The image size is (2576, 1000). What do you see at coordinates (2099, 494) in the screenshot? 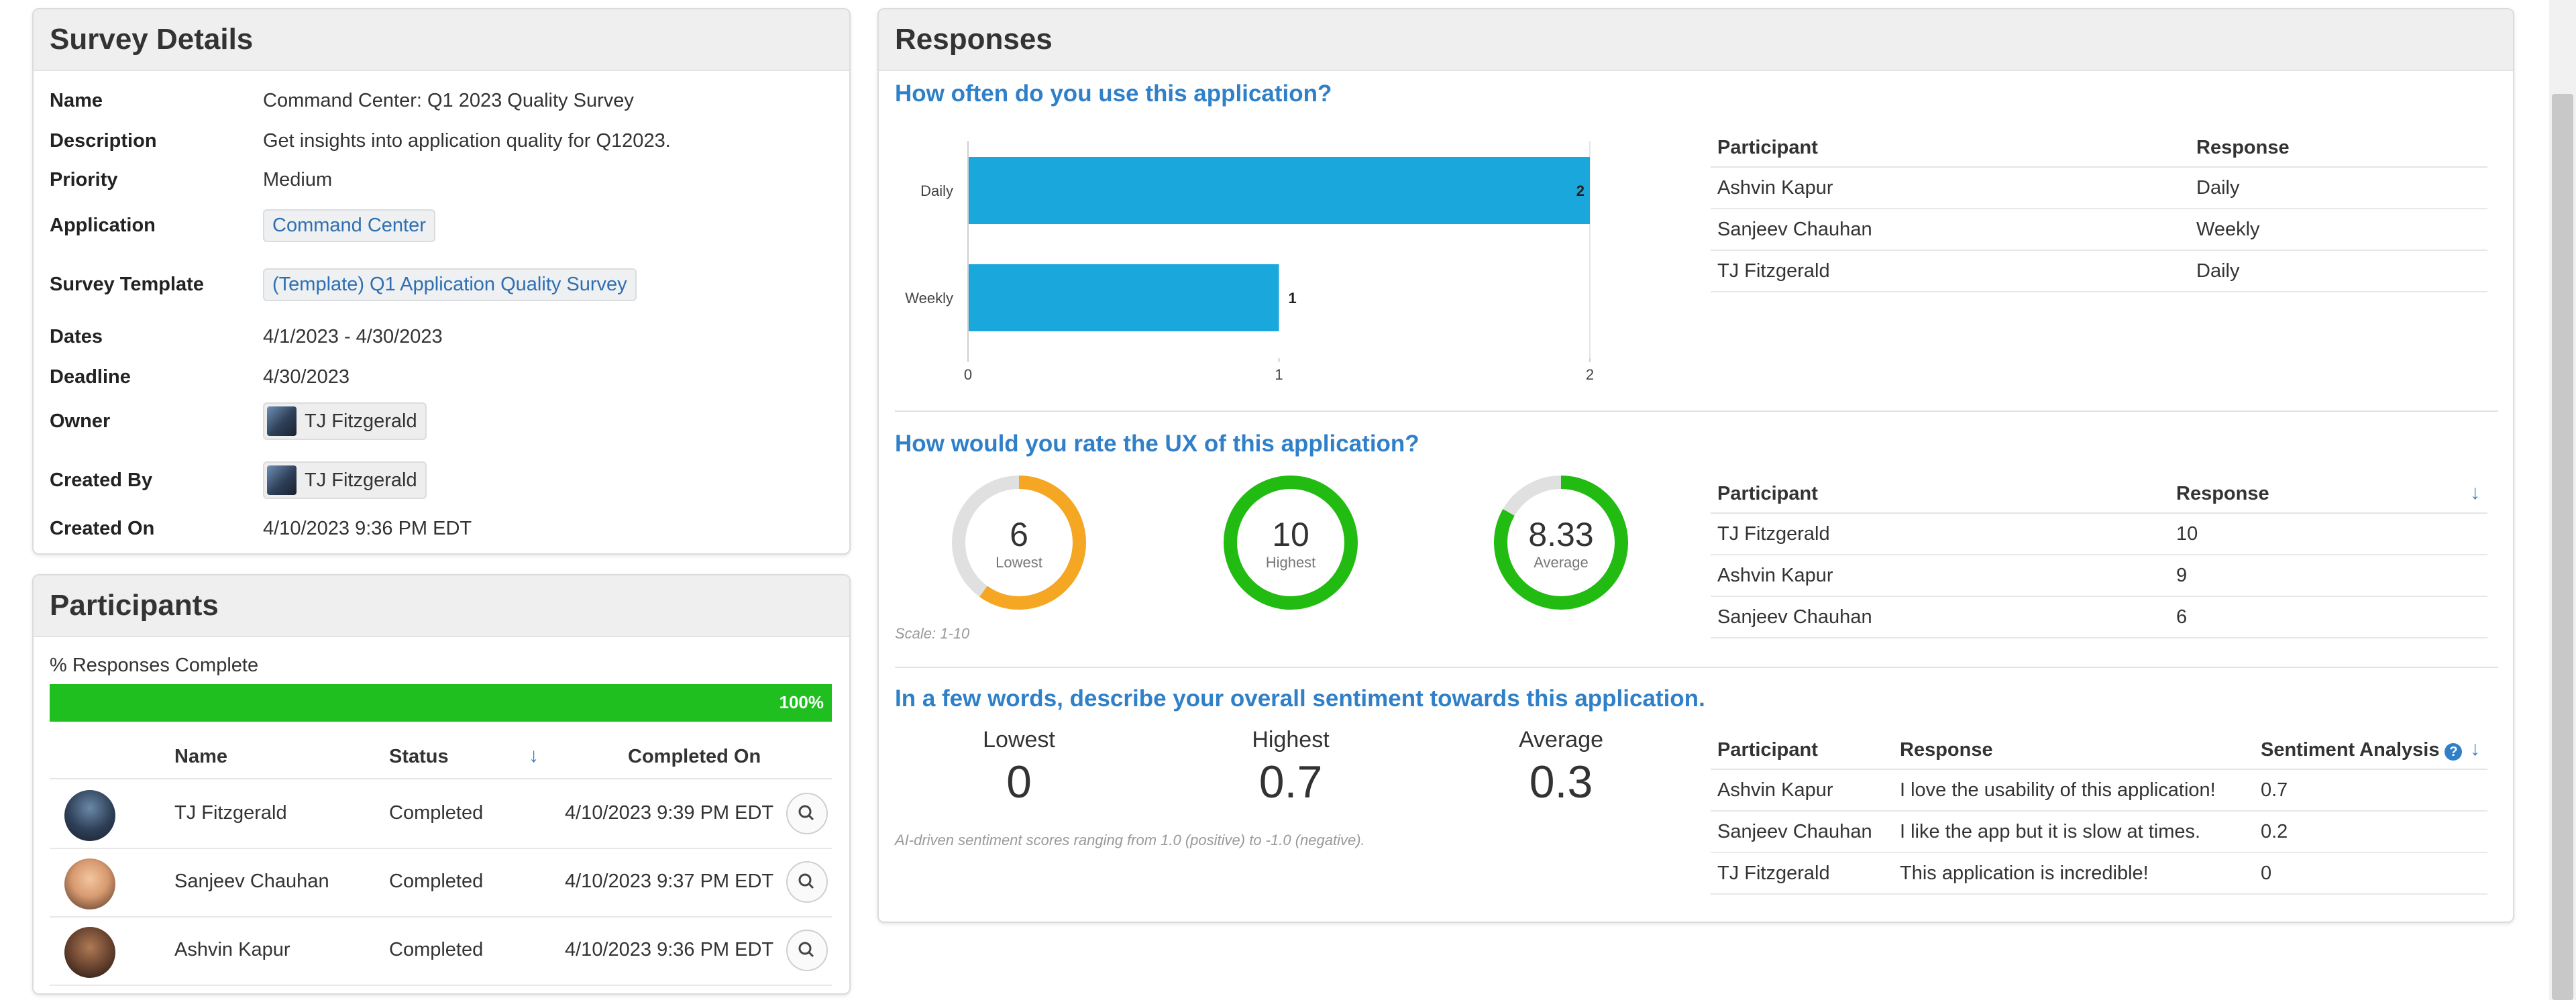
I see `table-header: Participant Response ↓` at bounding box center [2099, 494].